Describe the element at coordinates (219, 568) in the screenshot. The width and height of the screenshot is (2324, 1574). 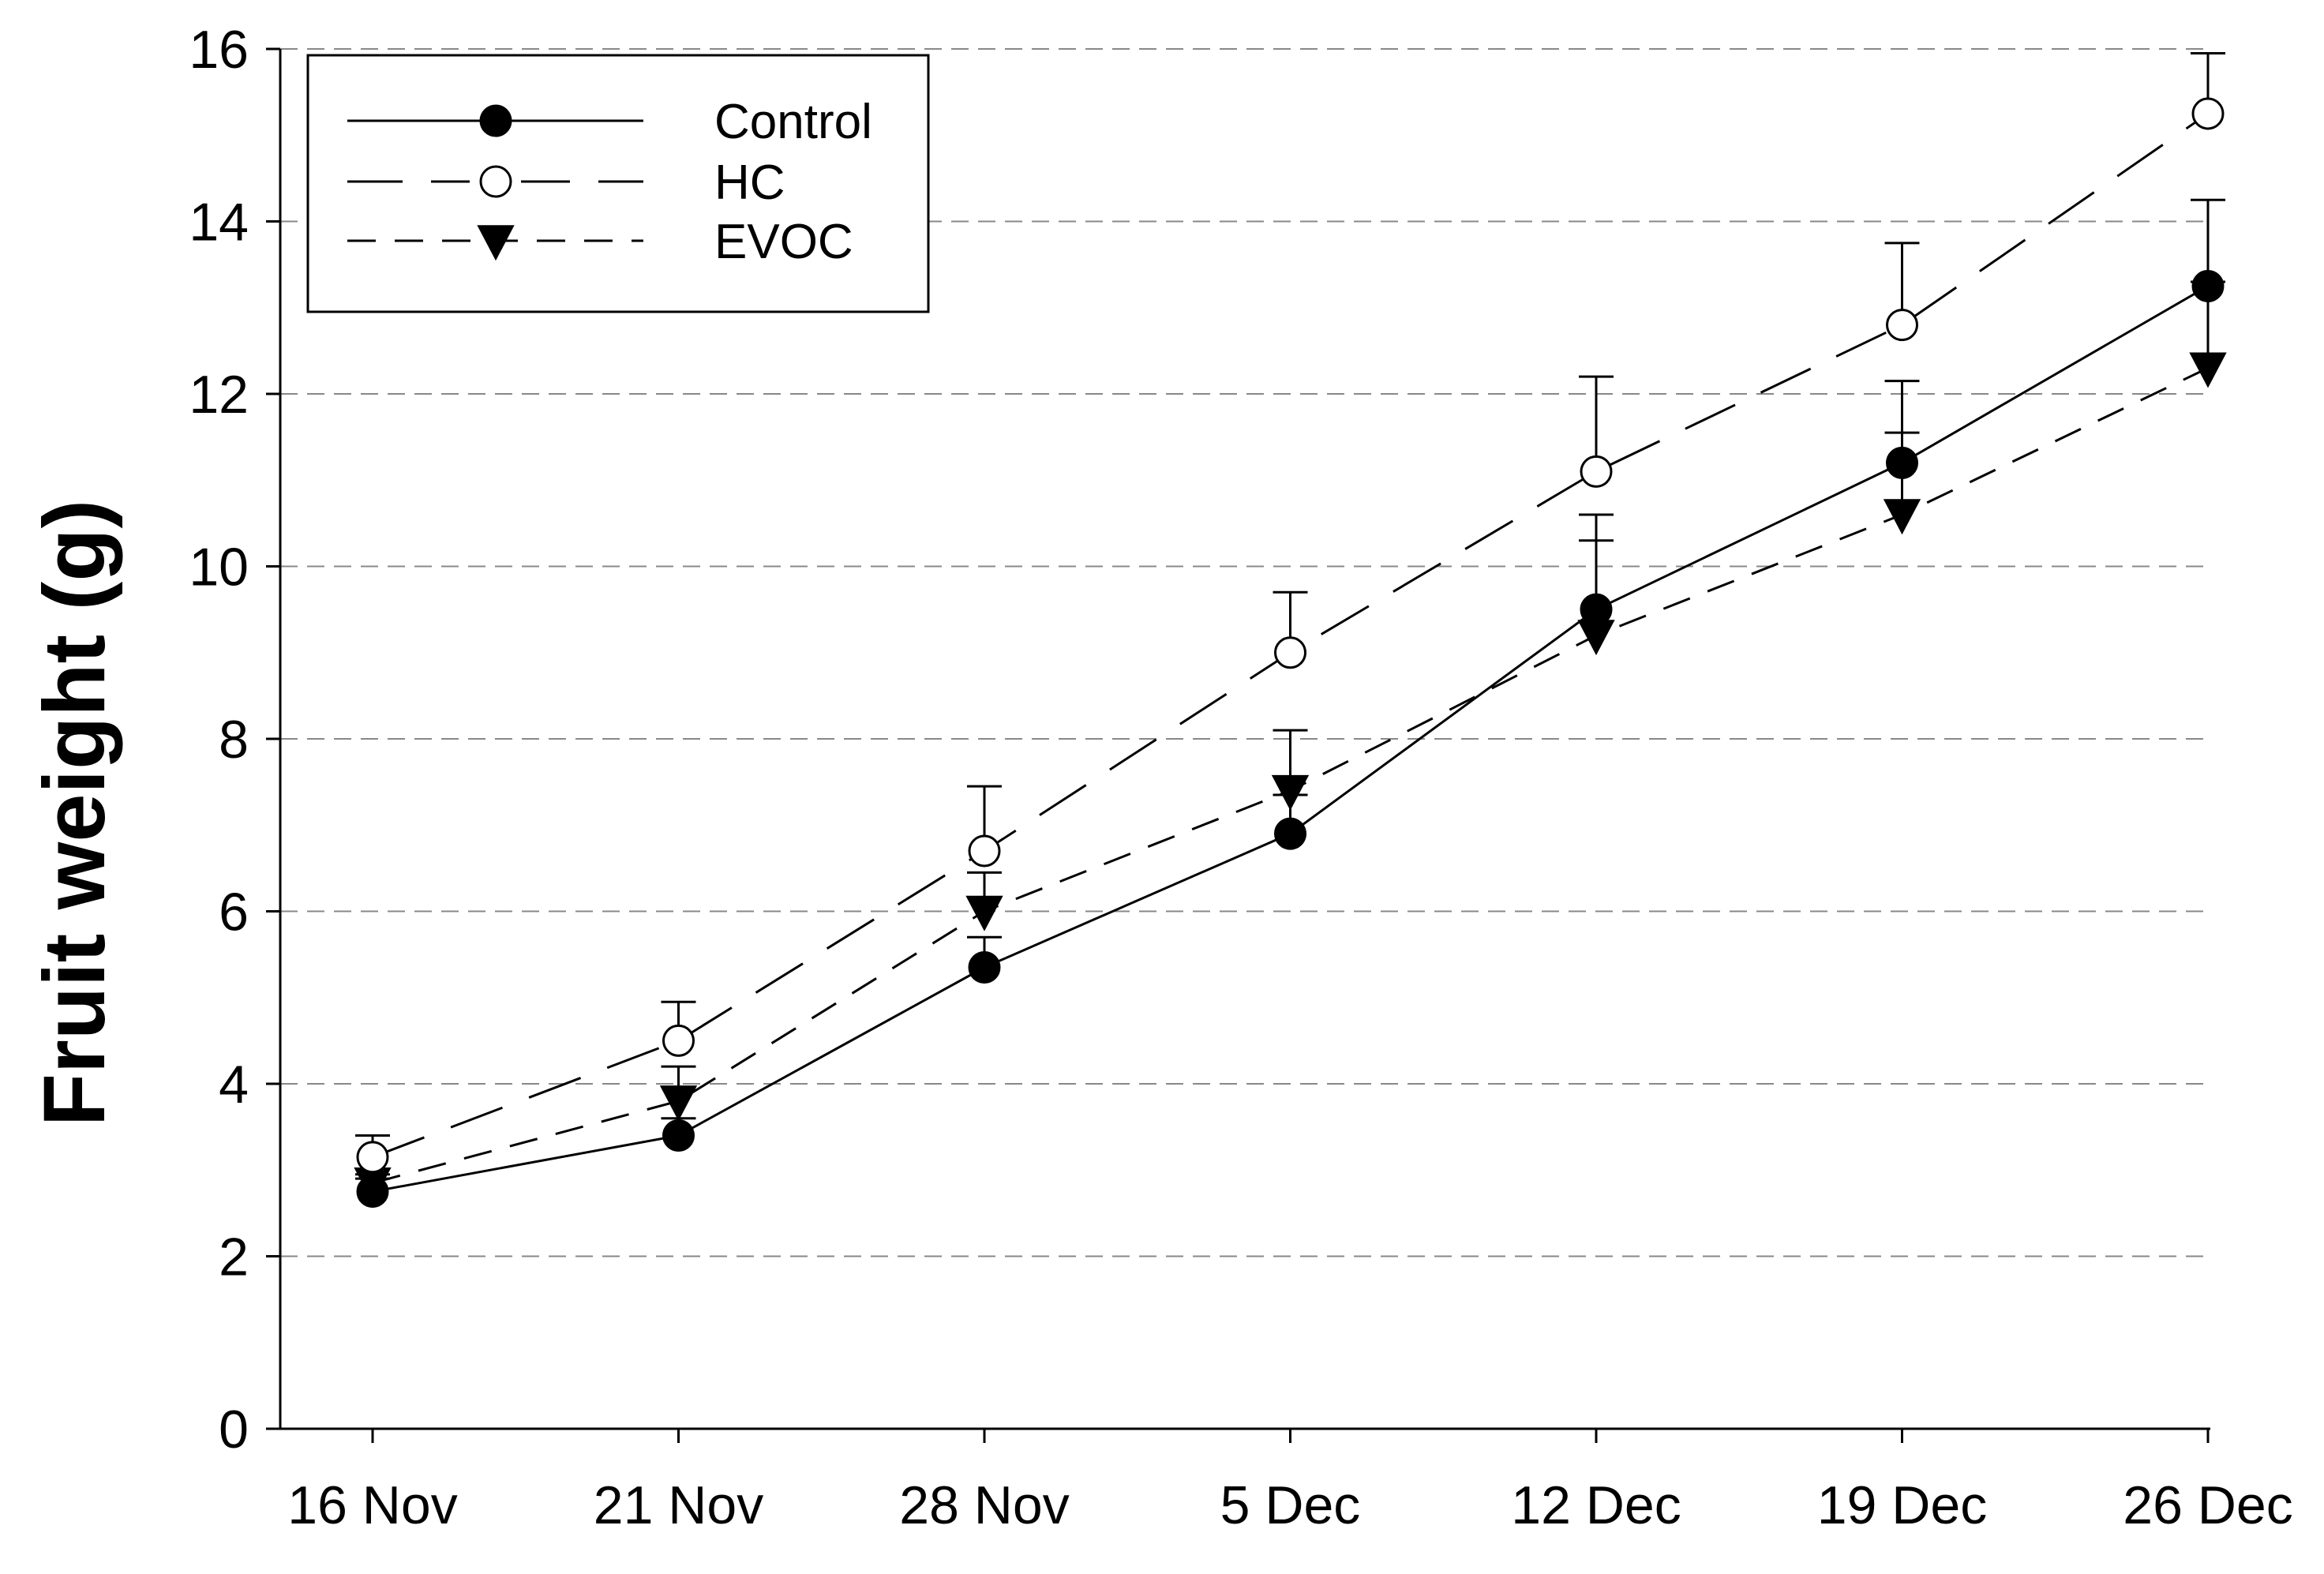
I see `y-tick-label: 10` at that location.